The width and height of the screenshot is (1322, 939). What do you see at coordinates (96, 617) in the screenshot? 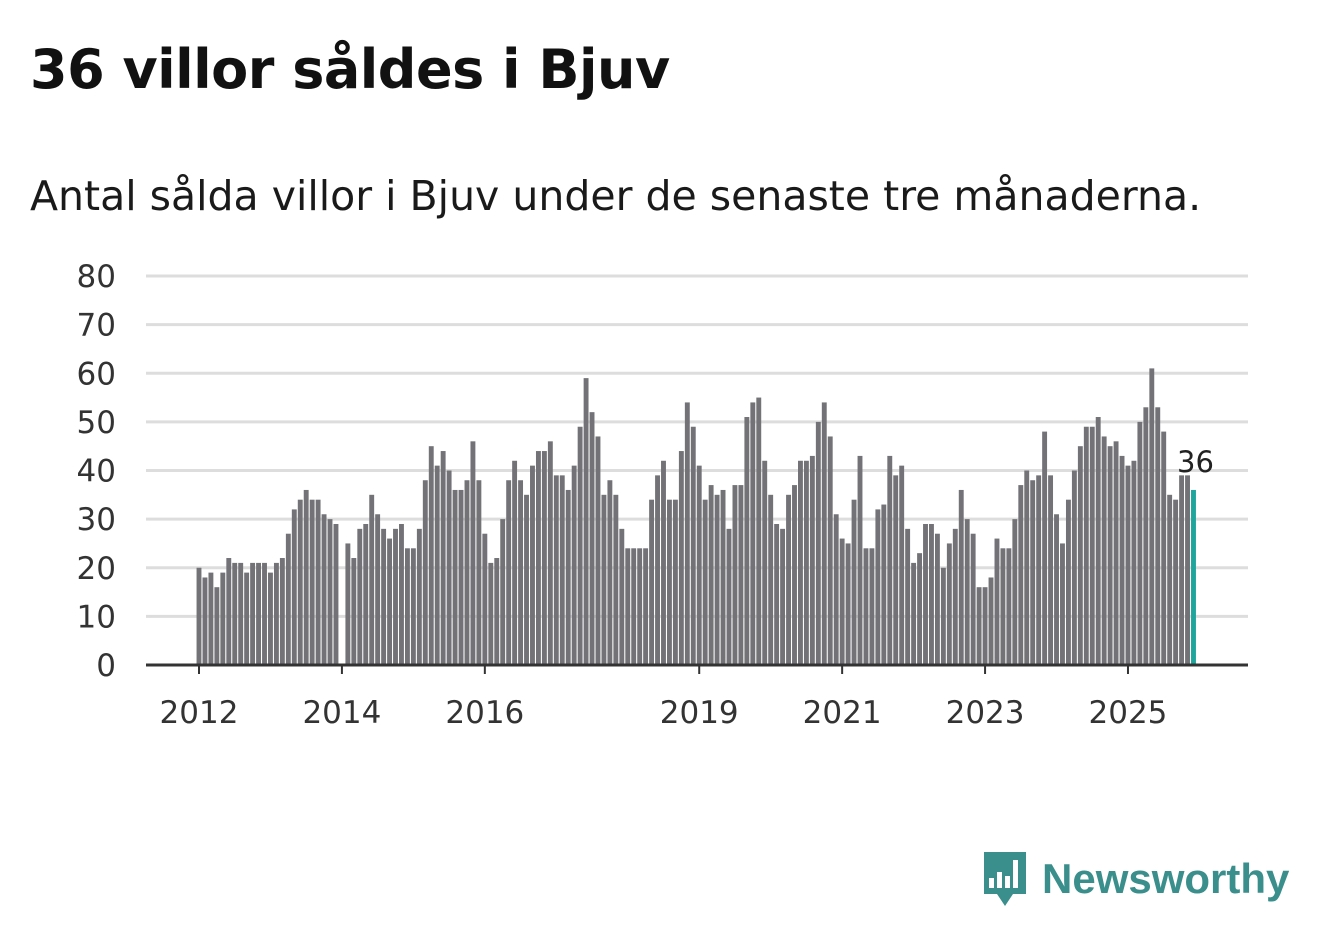
I see `y-tick-label-10: 10` at bounding box center [96, 617].